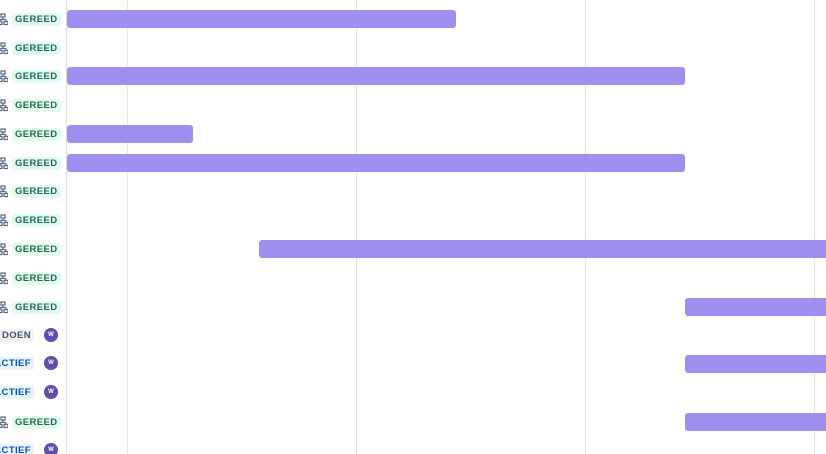  What do you see at coordinates (17, 335) in the screenshot?
I see `status-badge: DOEN` at bounding box center [17, 335].